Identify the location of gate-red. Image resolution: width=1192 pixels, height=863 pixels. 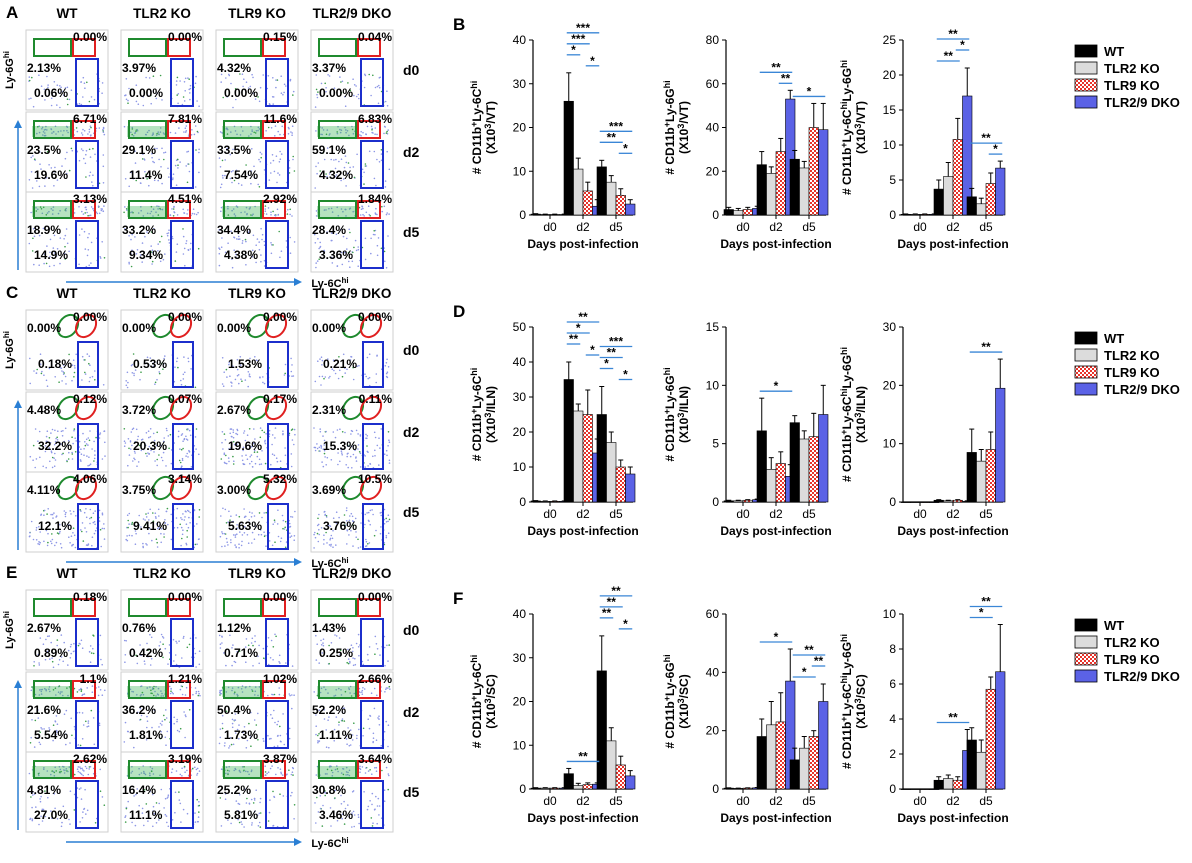
(274, 47).